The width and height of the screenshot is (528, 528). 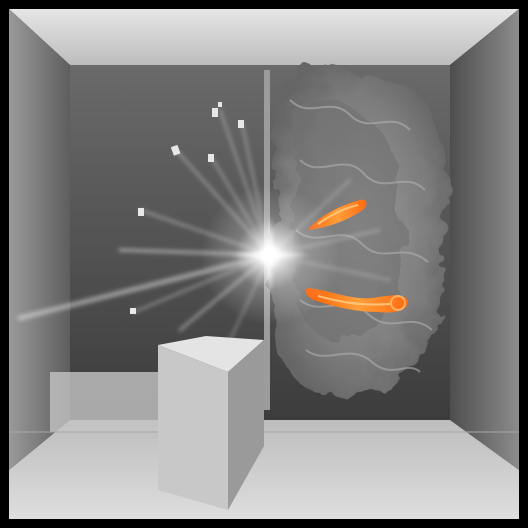 I want to click on debris, so click(x=187, y=208).